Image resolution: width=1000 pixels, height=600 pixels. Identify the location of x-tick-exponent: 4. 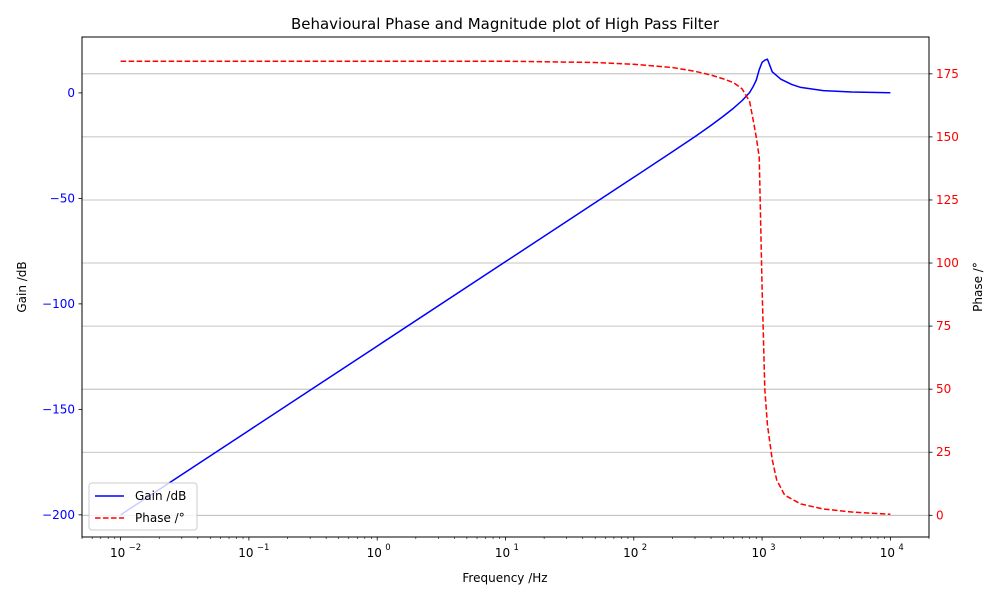
(900, 548).